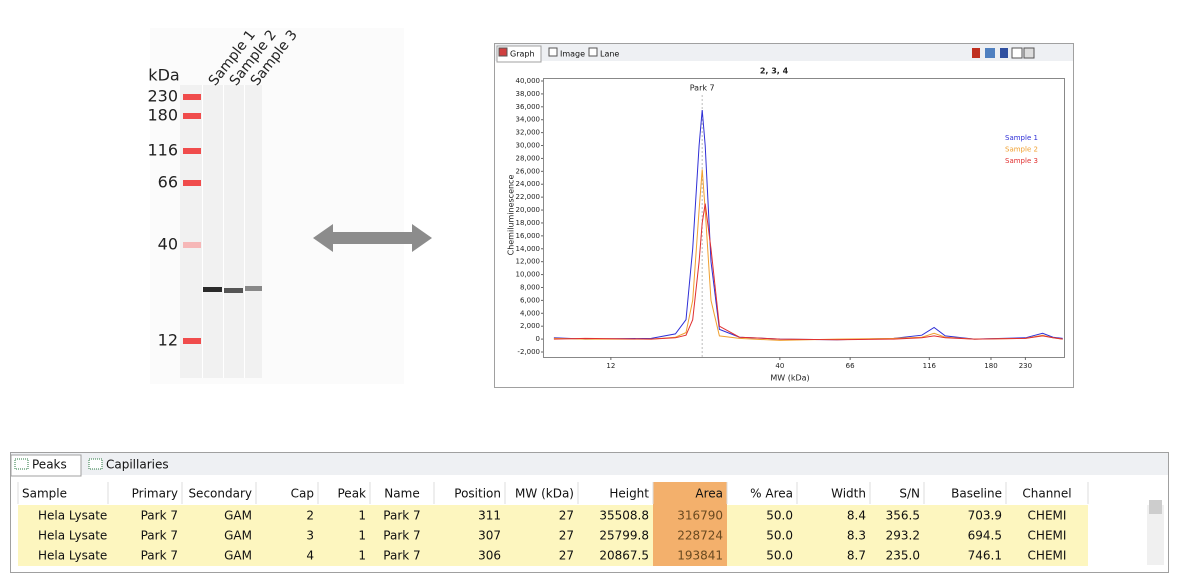 This screenshot has height=584, width=1181. Describe the element at coordinates (856, 516) in the screenshot. I see `cell: 8.4` at that location.